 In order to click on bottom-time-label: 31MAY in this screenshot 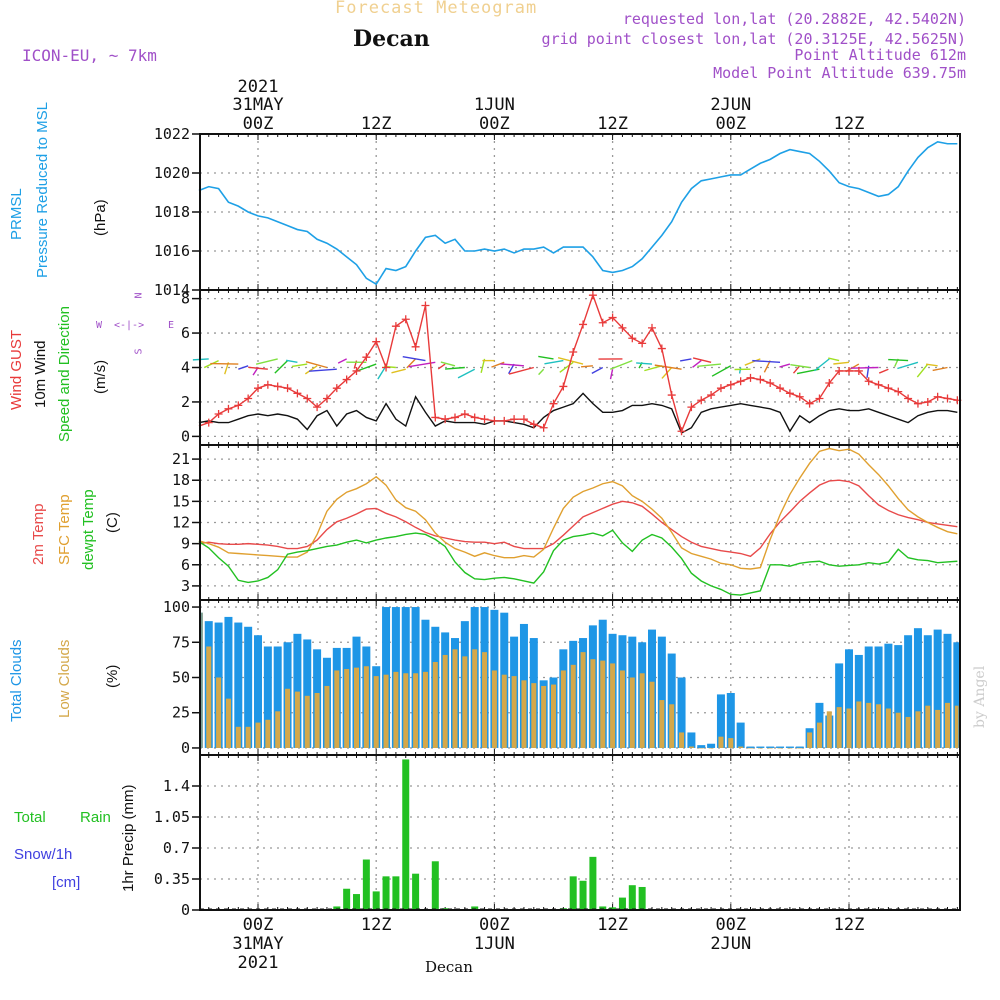, I will do `click(257, 944)`.